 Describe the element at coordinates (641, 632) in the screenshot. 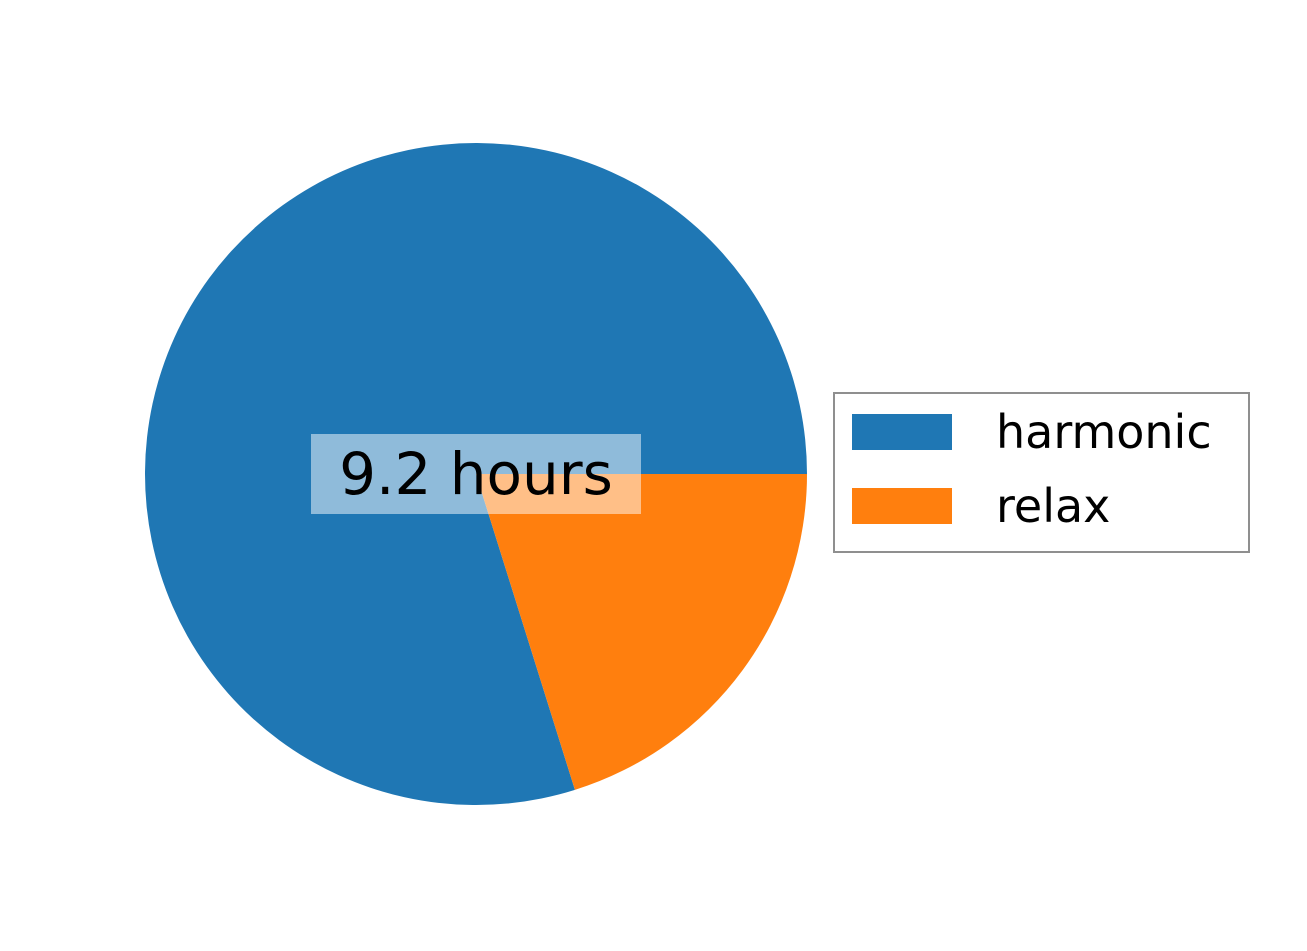

I see `pie-slice-relax` at that location.